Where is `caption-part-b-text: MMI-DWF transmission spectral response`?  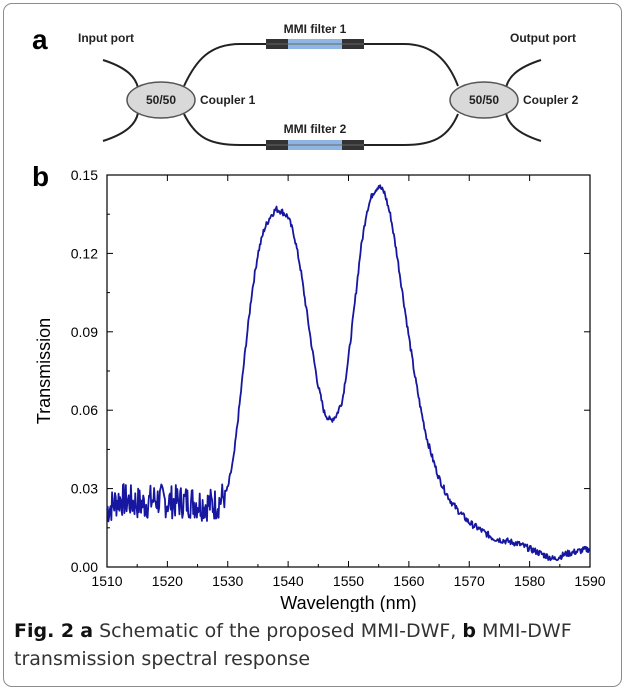 caption-part-b-text: MMI-DWF transmission spectral response is located at coordinates (293, 645).